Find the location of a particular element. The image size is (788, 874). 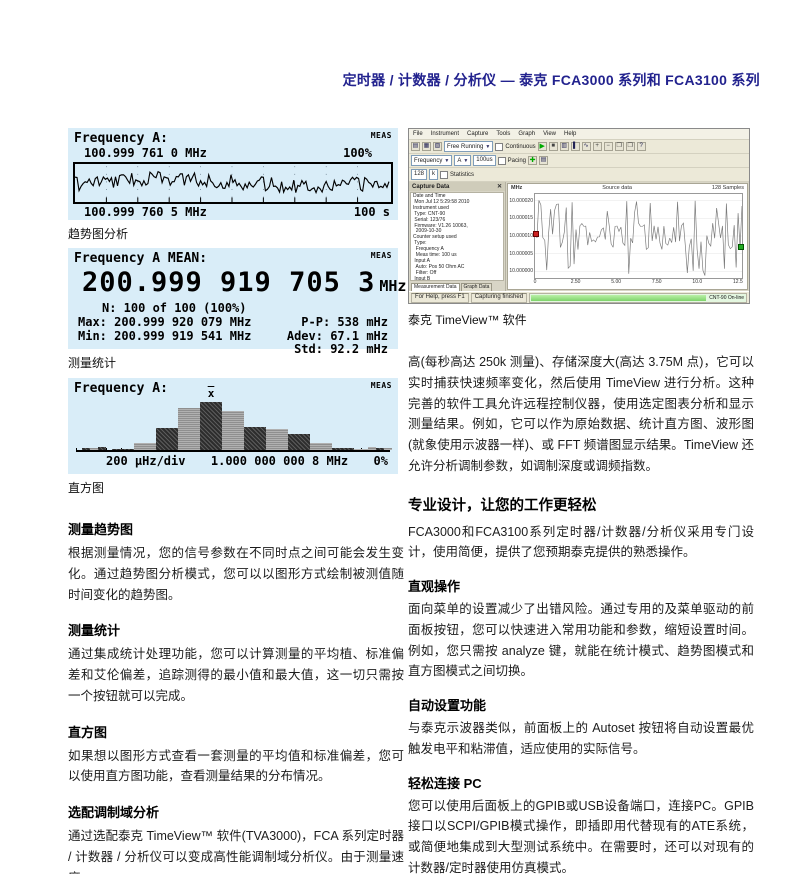

graph-y-tick: 10.000000 is located at coordinates (521, 271).